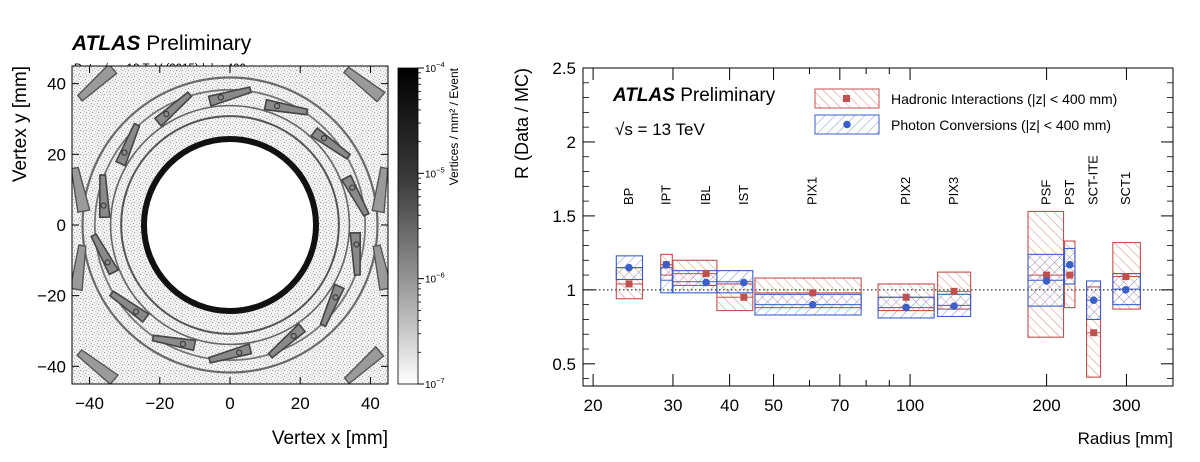 This screenshot has width=1200, height=462. Describe the element at coordinates (159, 403) in the screenshot. I see `x-tick-label-left: −20` at that location.